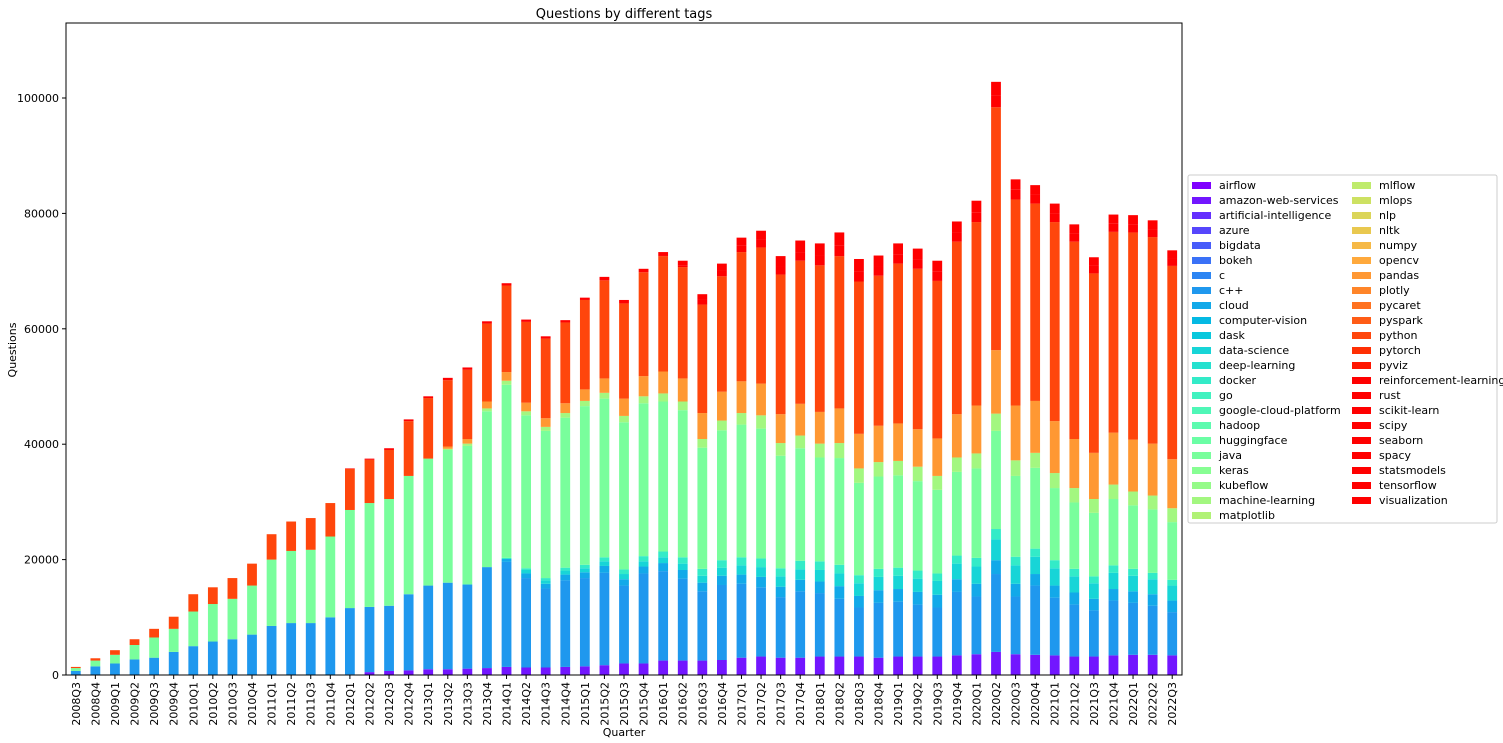 The width and height of the screenshot is (1503, 743). Describe the element at coordinates (1222, 275) in the screenshot. I see `legend-label-c: c` at that location.